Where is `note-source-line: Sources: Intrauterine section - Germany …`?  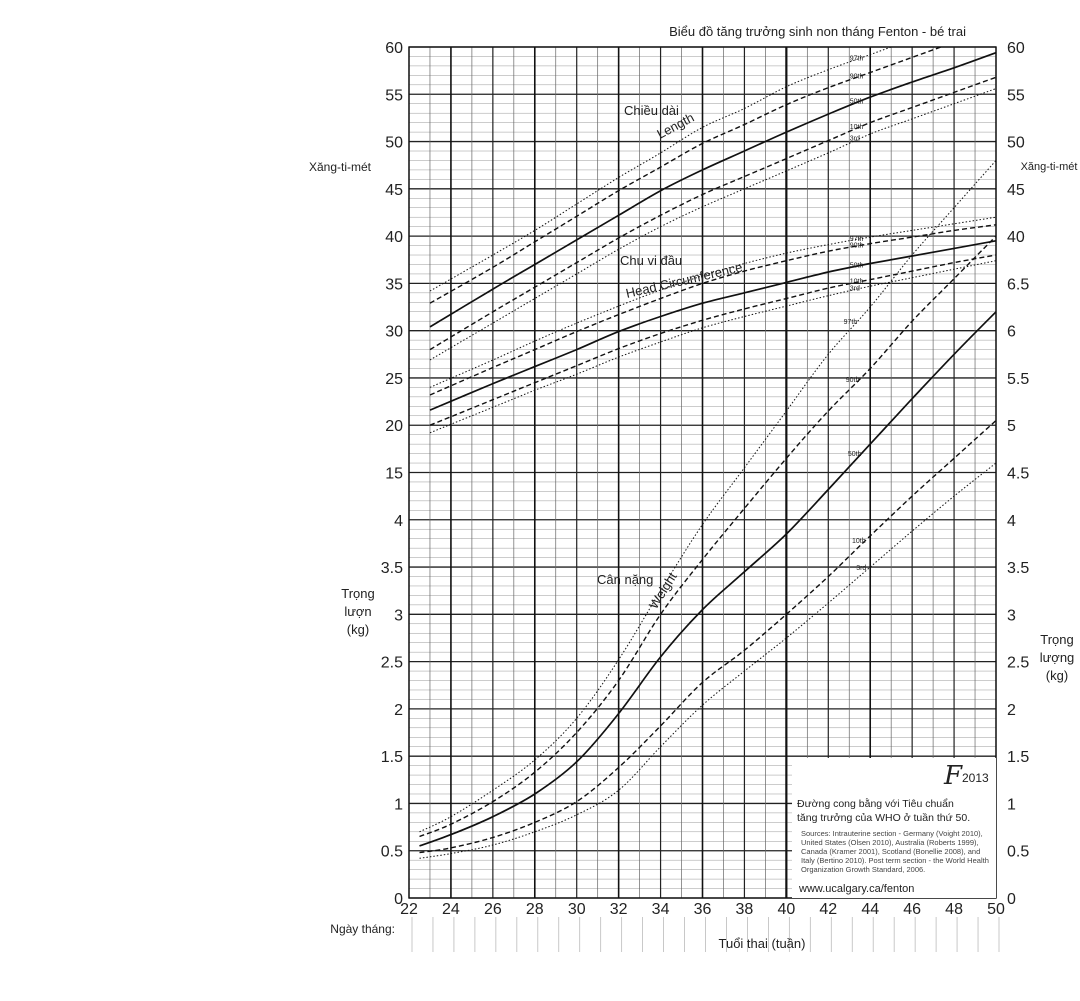
note-source-line: Sources: Intrauterine section - Germany … is located at coordinates (892, 833).